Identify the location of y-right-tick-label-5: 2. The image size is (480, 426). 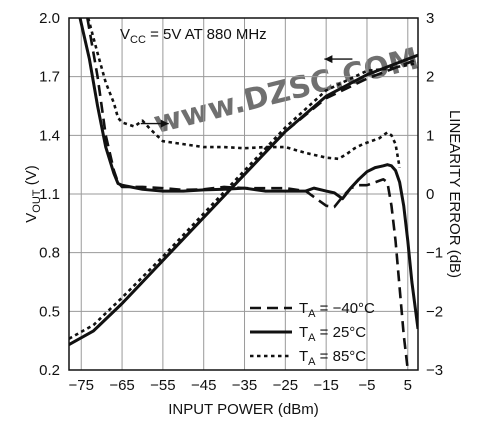
(430, 77).